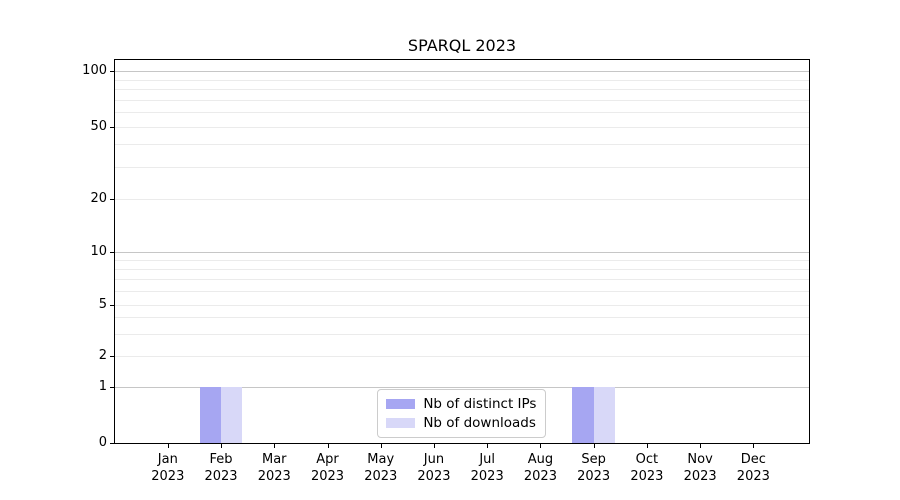 Image resolution: width=900 pixels, height=500 pixels. I want to click on x-tick-mark-may, so click(381, 445).